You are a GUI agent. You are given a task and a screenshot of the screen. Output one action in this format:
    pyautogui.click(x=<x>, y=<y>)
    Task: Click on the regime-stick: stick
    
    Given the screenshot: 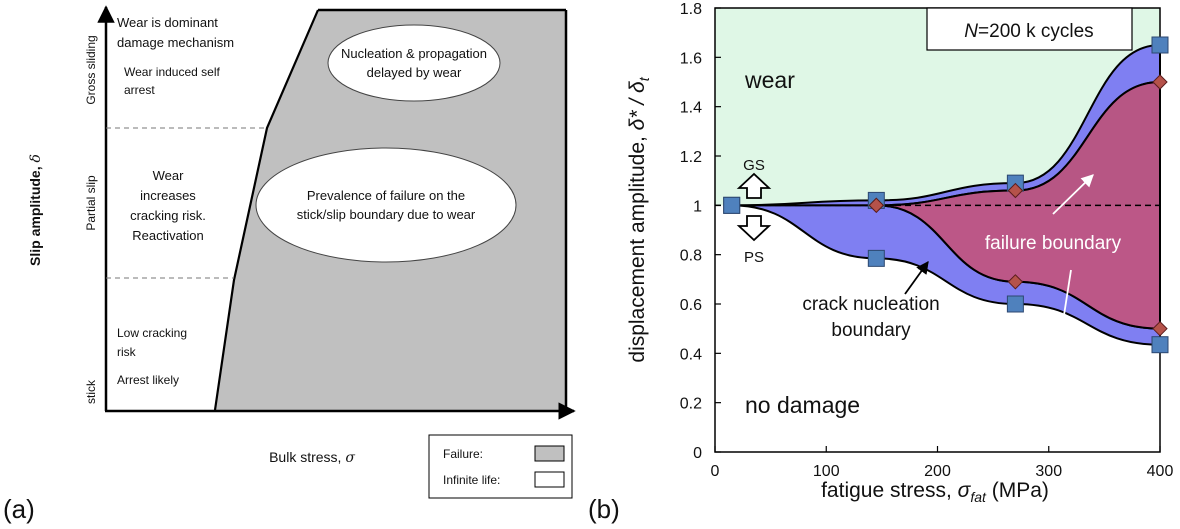 What is the action you would take?
    pyautogui.click(x=91, y=391)
    